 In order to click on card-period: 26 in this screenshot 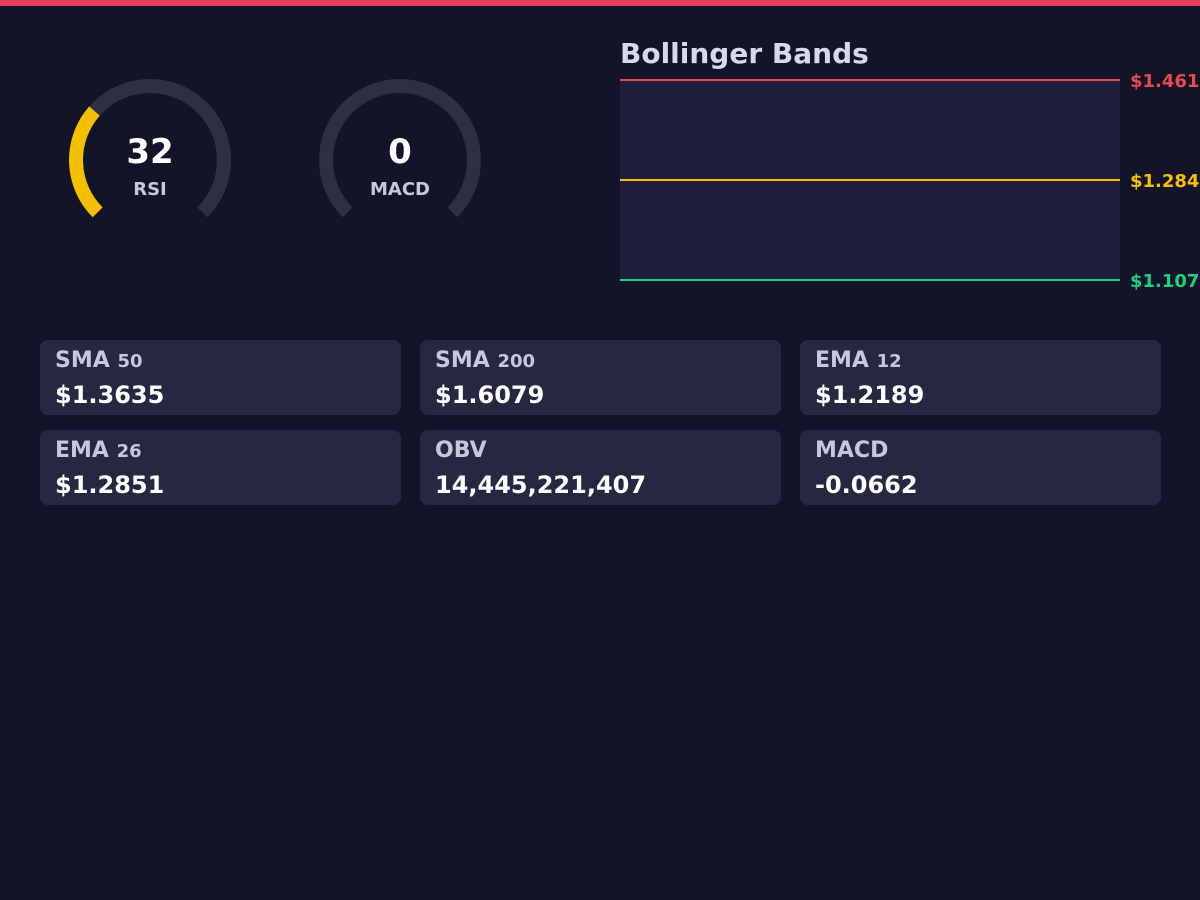, I will do `click(129, 451)`.